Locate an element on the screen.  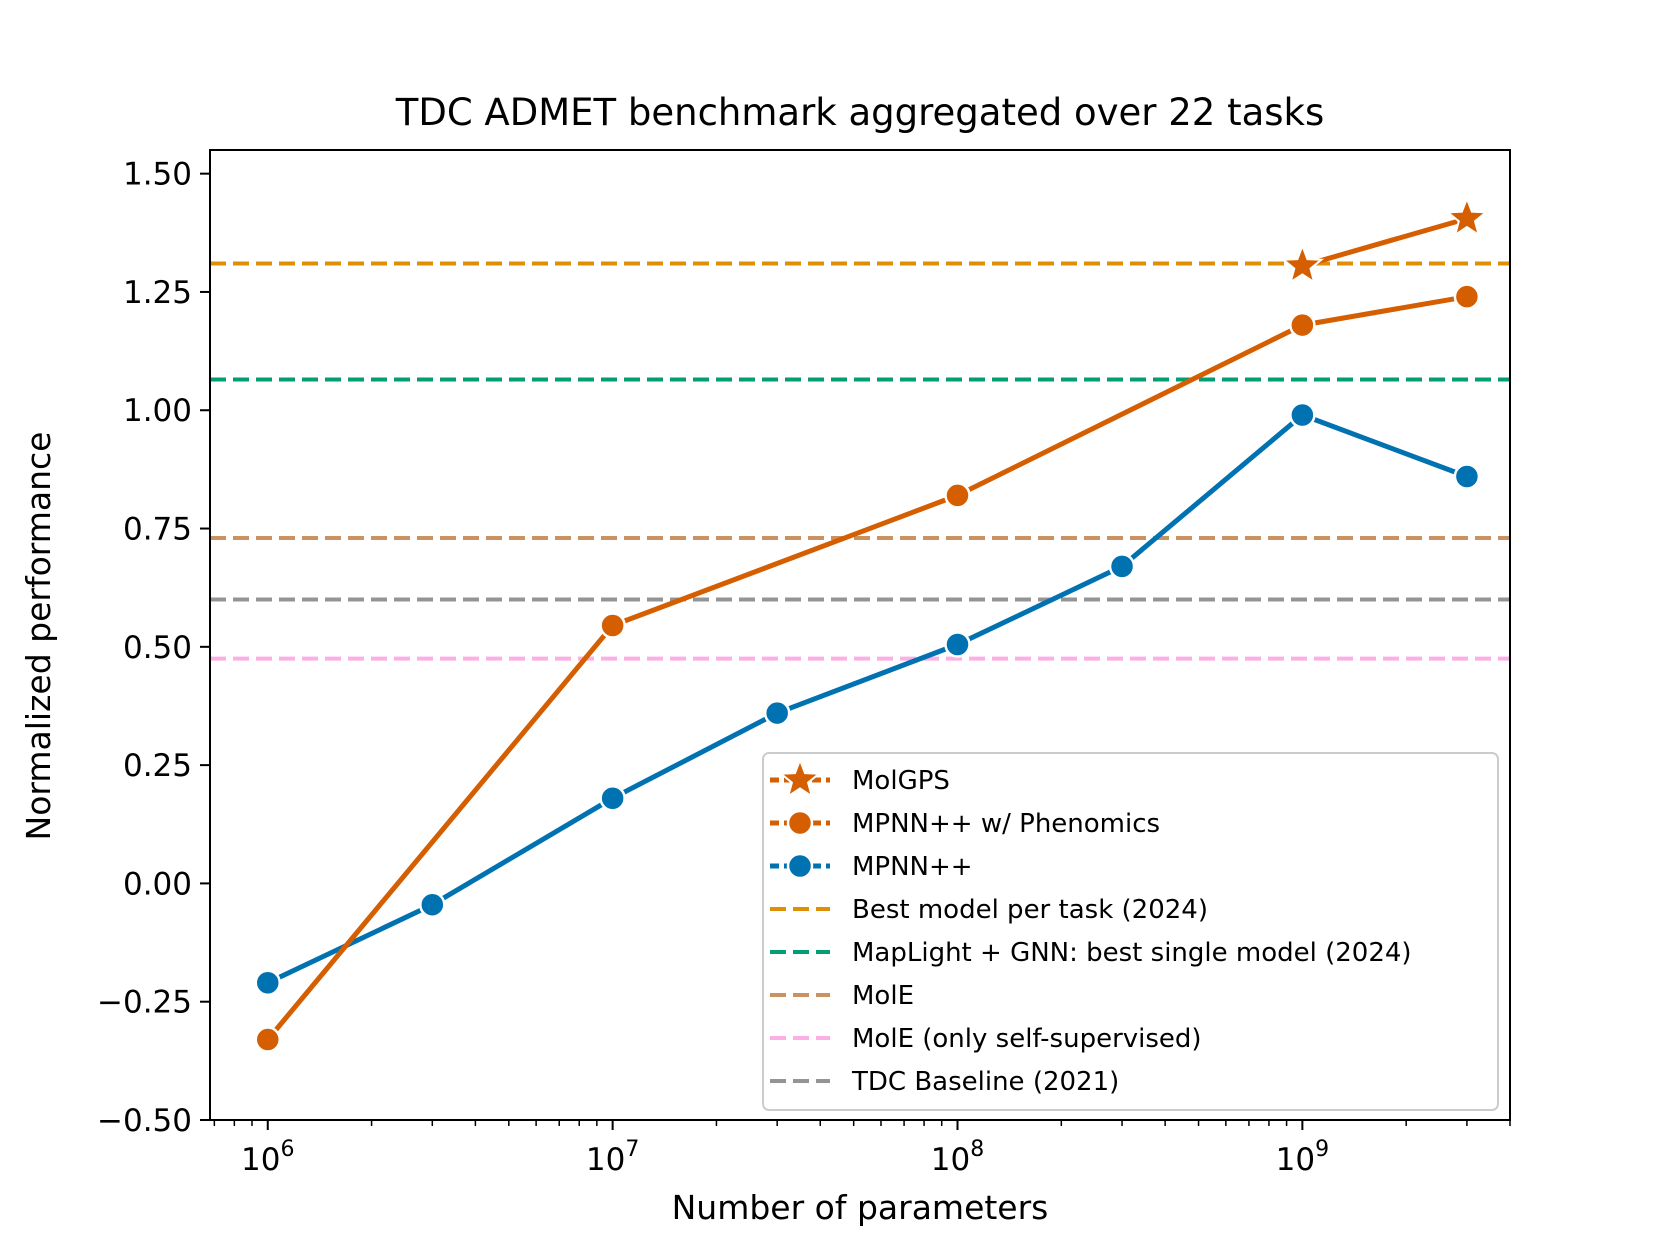
y-tick-label-4: 0.50 is located at coordinates (157, 648).